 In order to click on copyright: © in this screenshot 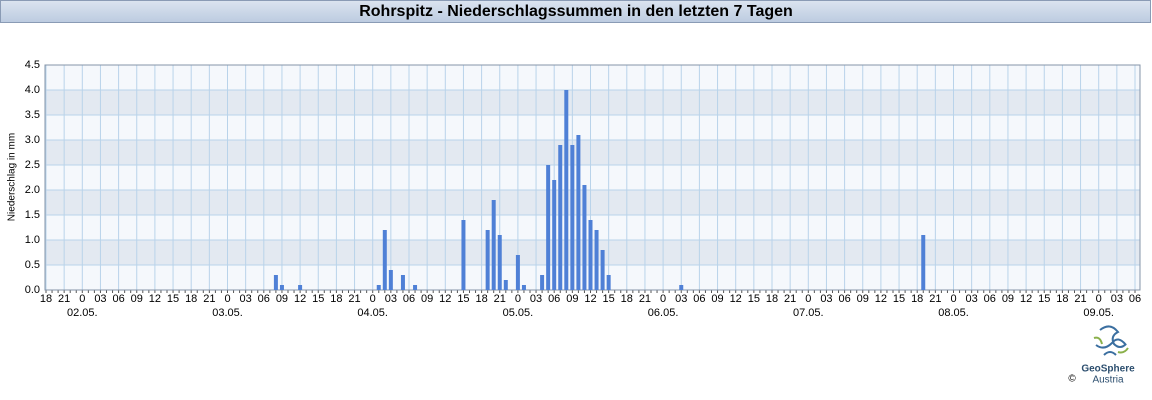, I will do `click(1072, 379)`.